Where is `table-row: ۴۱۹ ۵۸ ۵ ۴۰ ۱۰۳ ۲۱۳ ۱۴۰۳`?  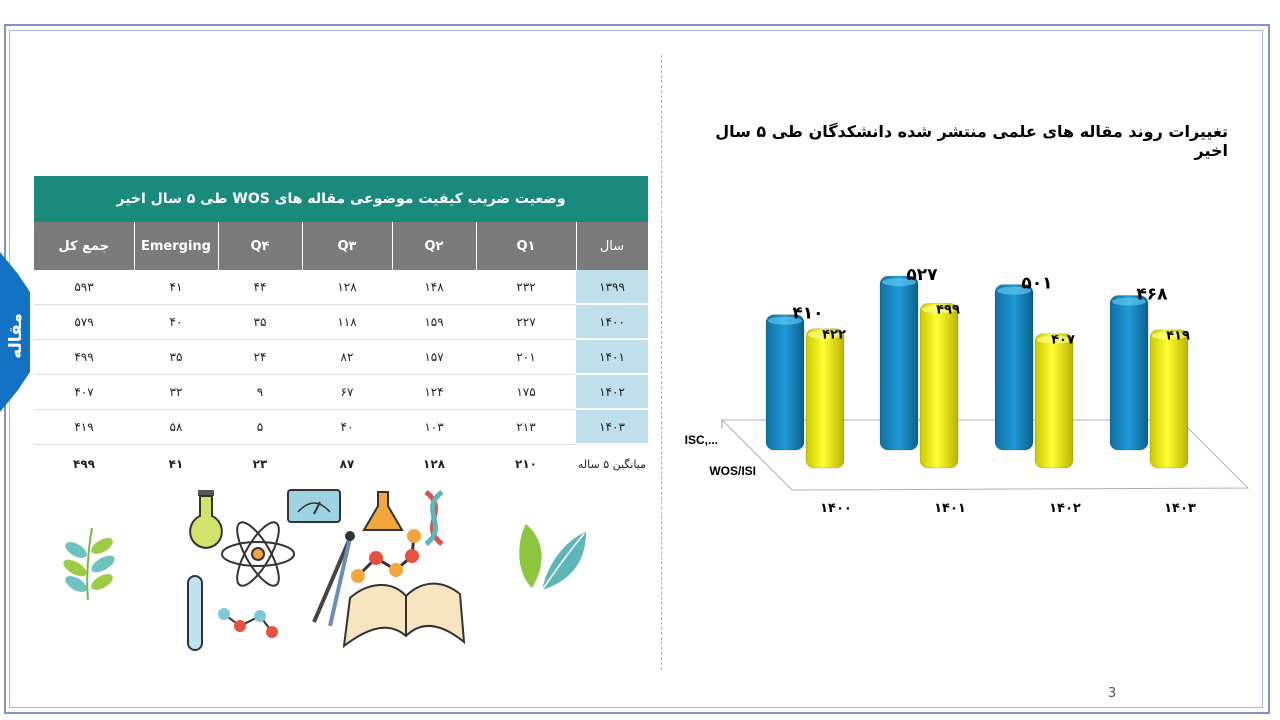
table-row: ۴۱۹ ۵۸ ۵ ۴۰ ۱۰۳ ۲۱۳ ۱۴۰۳ is located at coordinates (341, 427).